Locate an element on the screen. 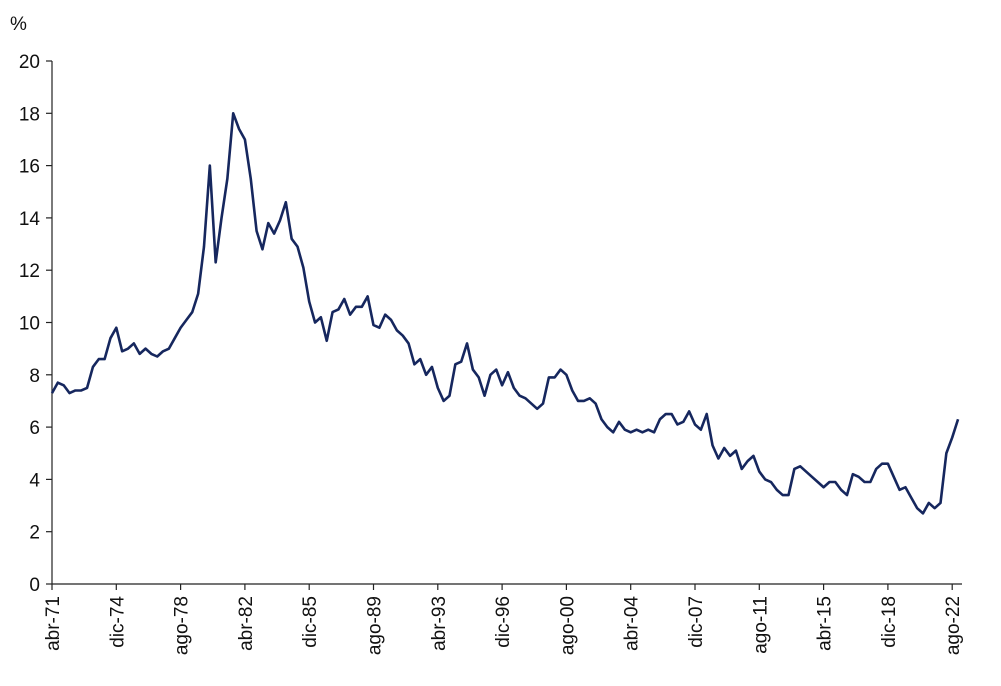  y-tick-label: 4 is located at coordinates (34, 480).